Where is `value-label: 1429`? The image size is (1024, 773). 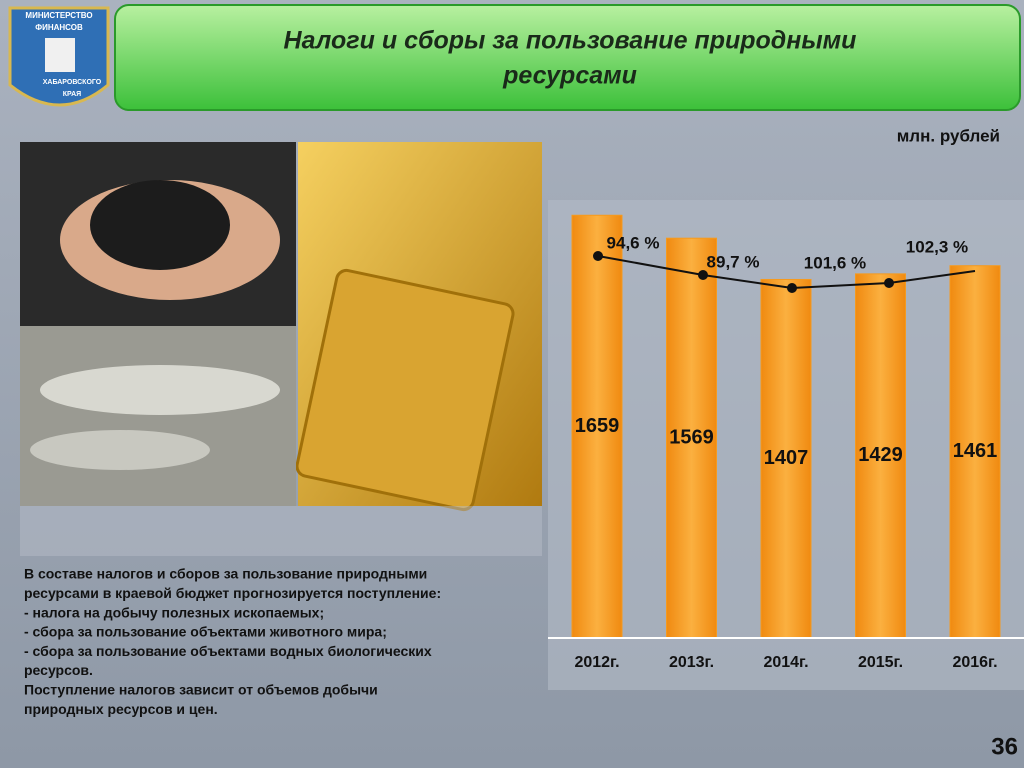
value-label: 1429 is located at coordinates (880, 455).